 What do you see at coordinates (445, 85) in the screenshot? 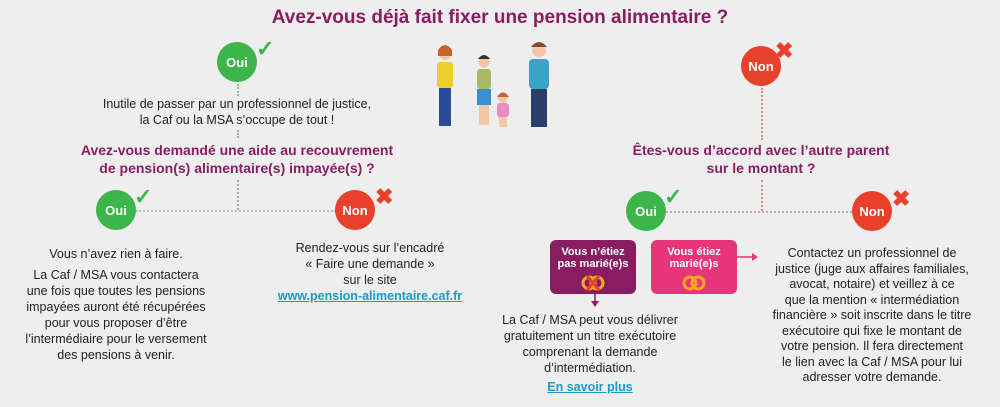
I see `mother-figure` at bounding box center [445, 85].